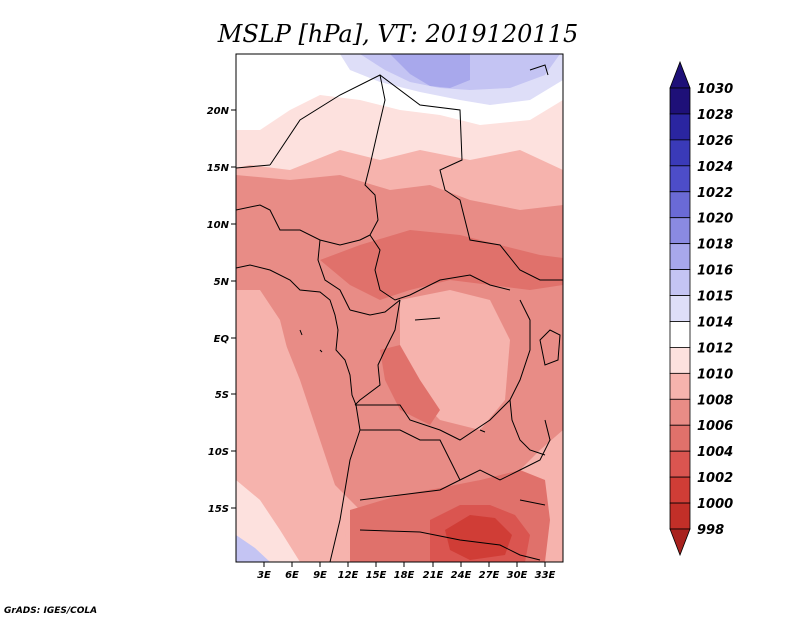  Describe the element at coordinates (253, 548) in the screenshot. I see `field-1016-southwest` at that location.